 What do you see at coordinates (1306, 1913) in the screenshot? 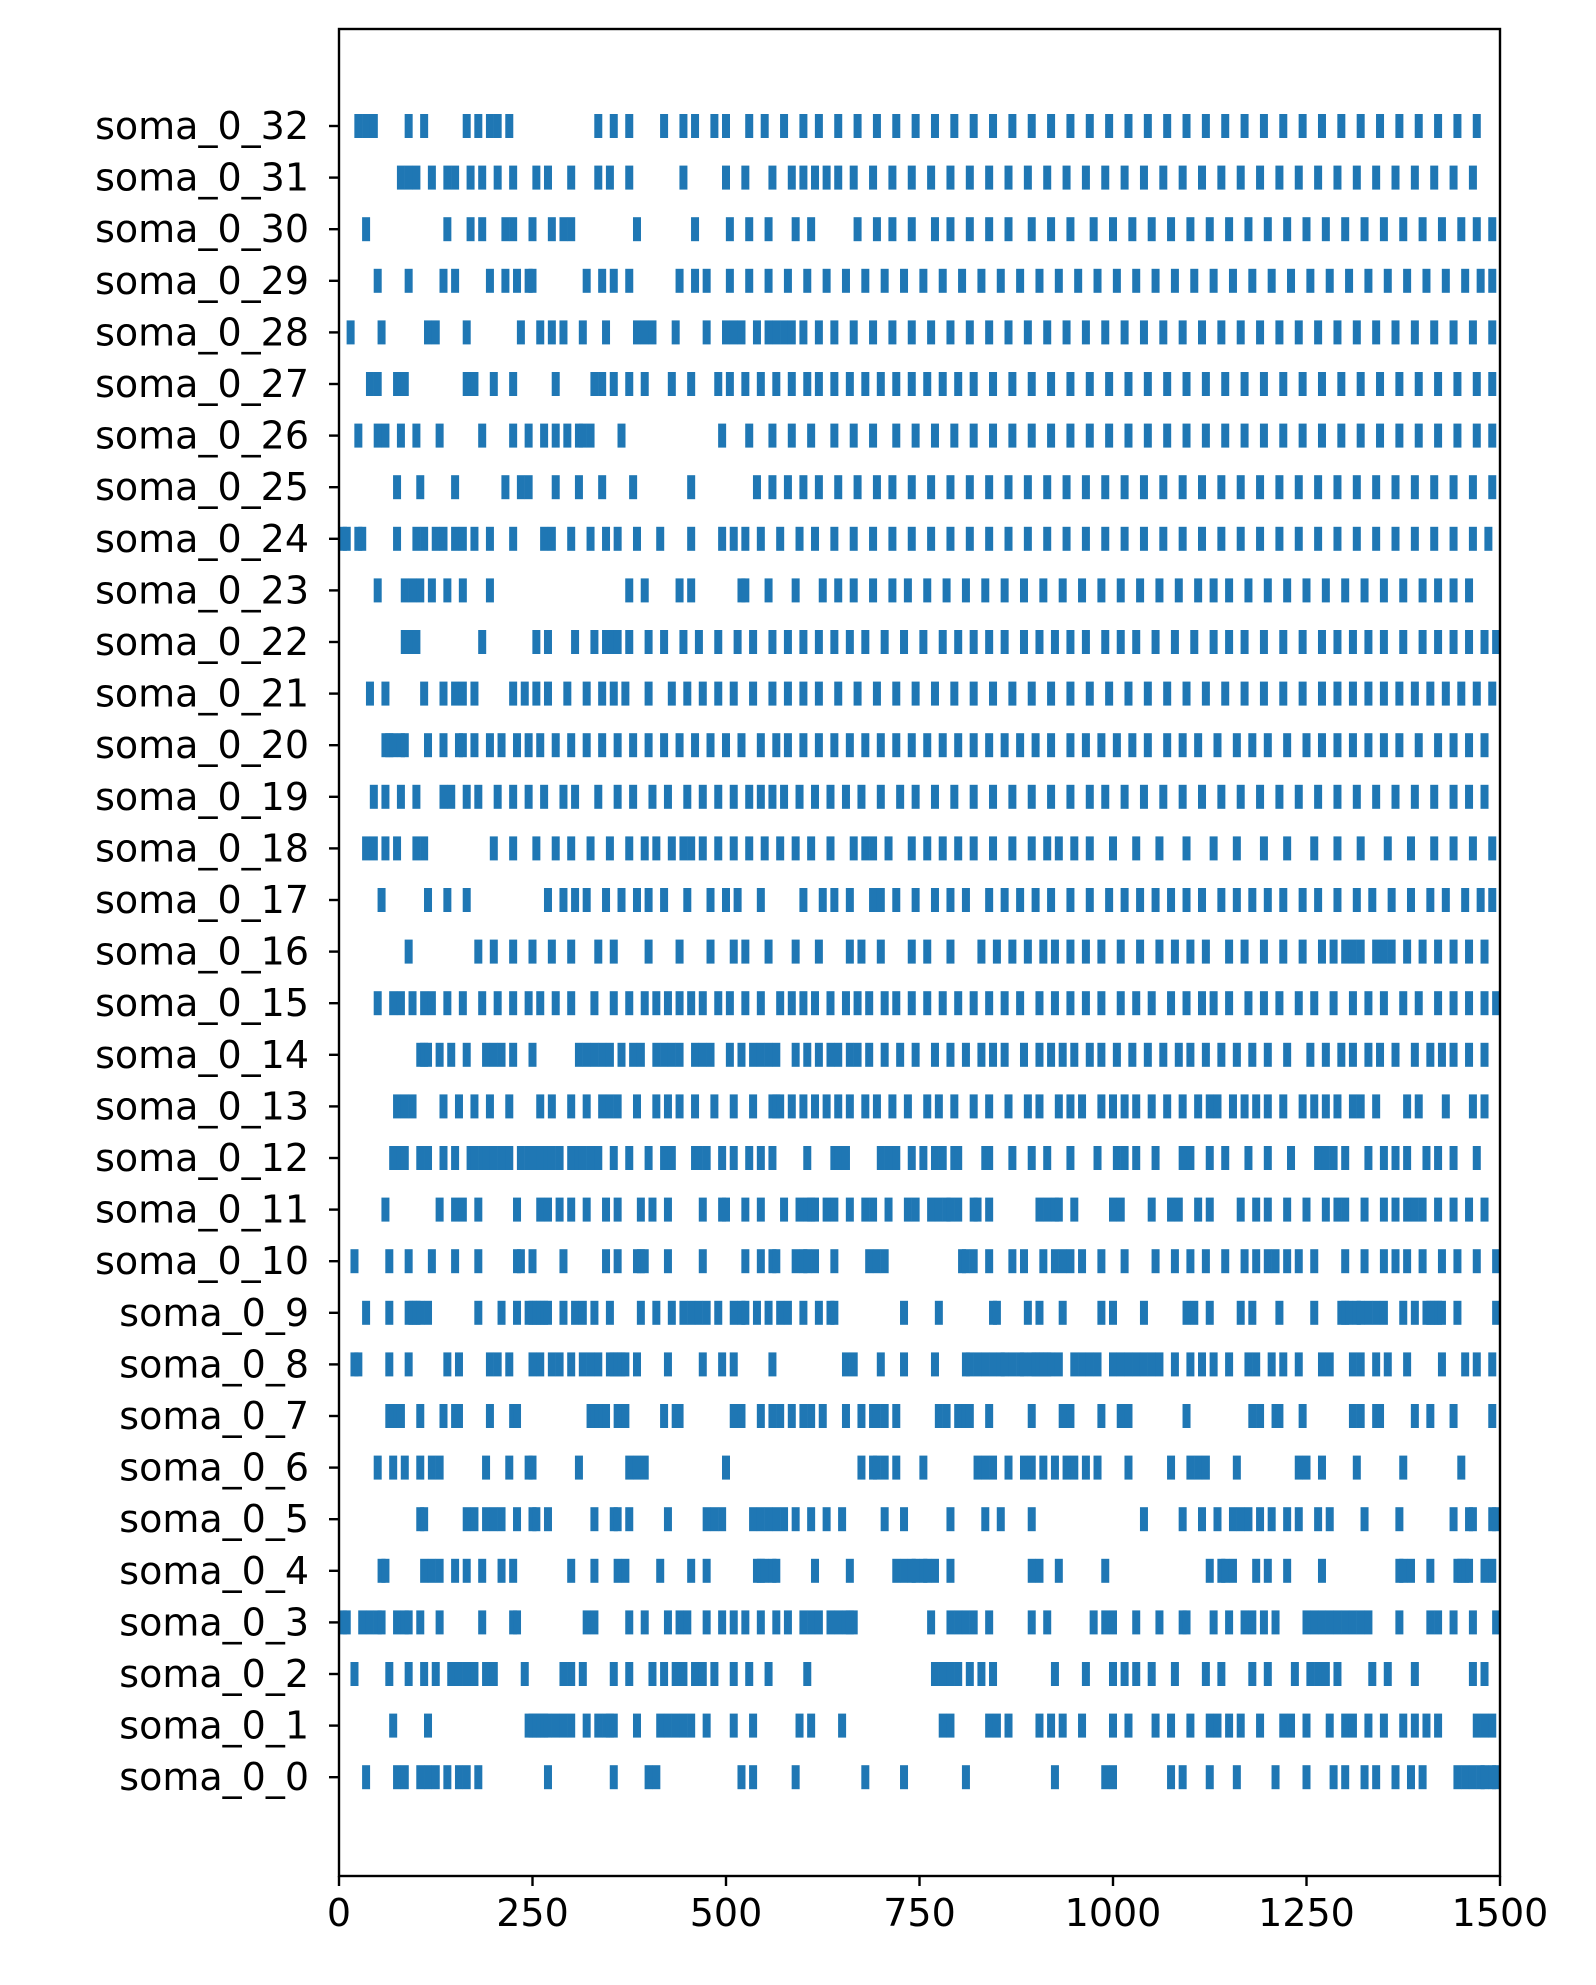
I see `x-tick-label: 1250` at bounding box center [1306, 1913].